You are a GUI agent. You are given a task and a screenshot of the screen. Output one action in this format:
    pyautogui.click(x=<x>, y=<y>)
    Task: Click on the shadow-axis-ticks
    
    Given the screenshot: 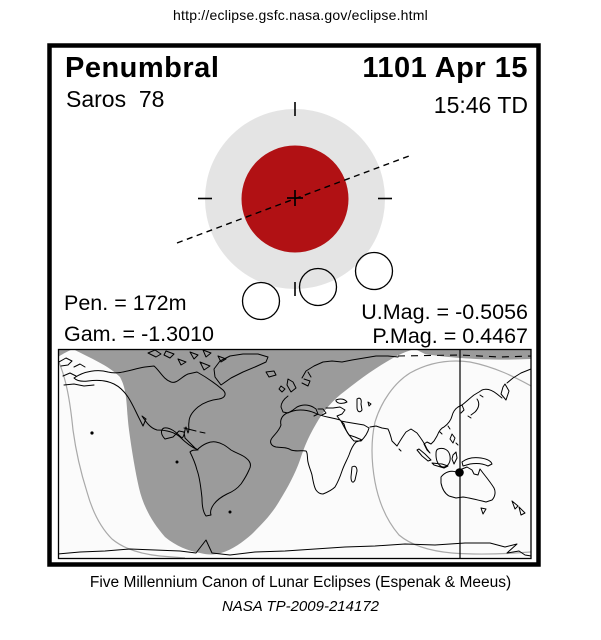 What is the action you would take?
    pyautogui.click(x=295, y=199)
    